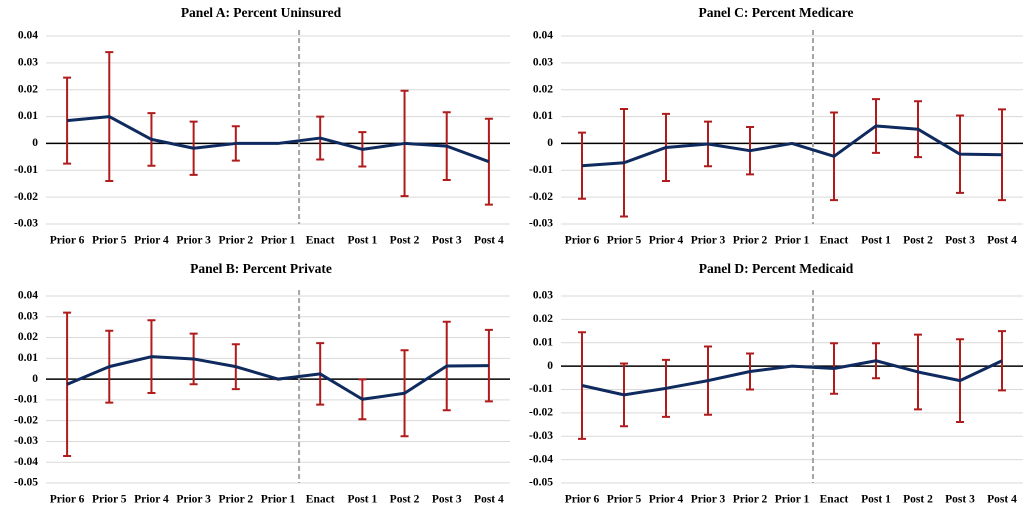 This screenshot has width=1025, height=510. What do you see at coordinates (261, 12) in the screenshot?
I see `chart-title: Panel A: Percent Uninsured` at bounding box center [261, 12].